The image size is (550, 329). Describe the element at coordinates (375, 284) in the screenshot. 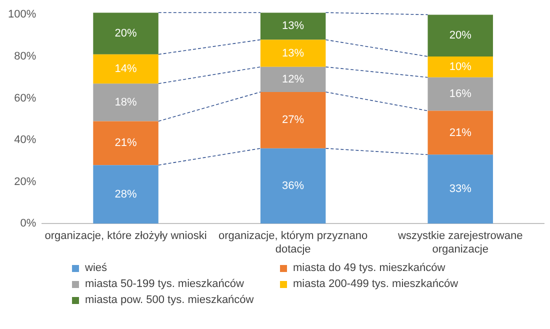

I see `legend-label: miasta 200-499 tys. mieszkańców` at that location.